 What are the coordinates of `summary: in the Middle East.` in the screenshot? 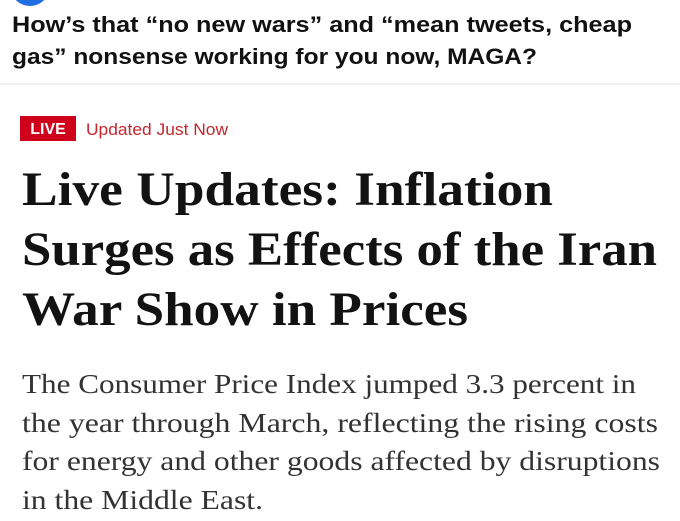 It's located at (142, 500).